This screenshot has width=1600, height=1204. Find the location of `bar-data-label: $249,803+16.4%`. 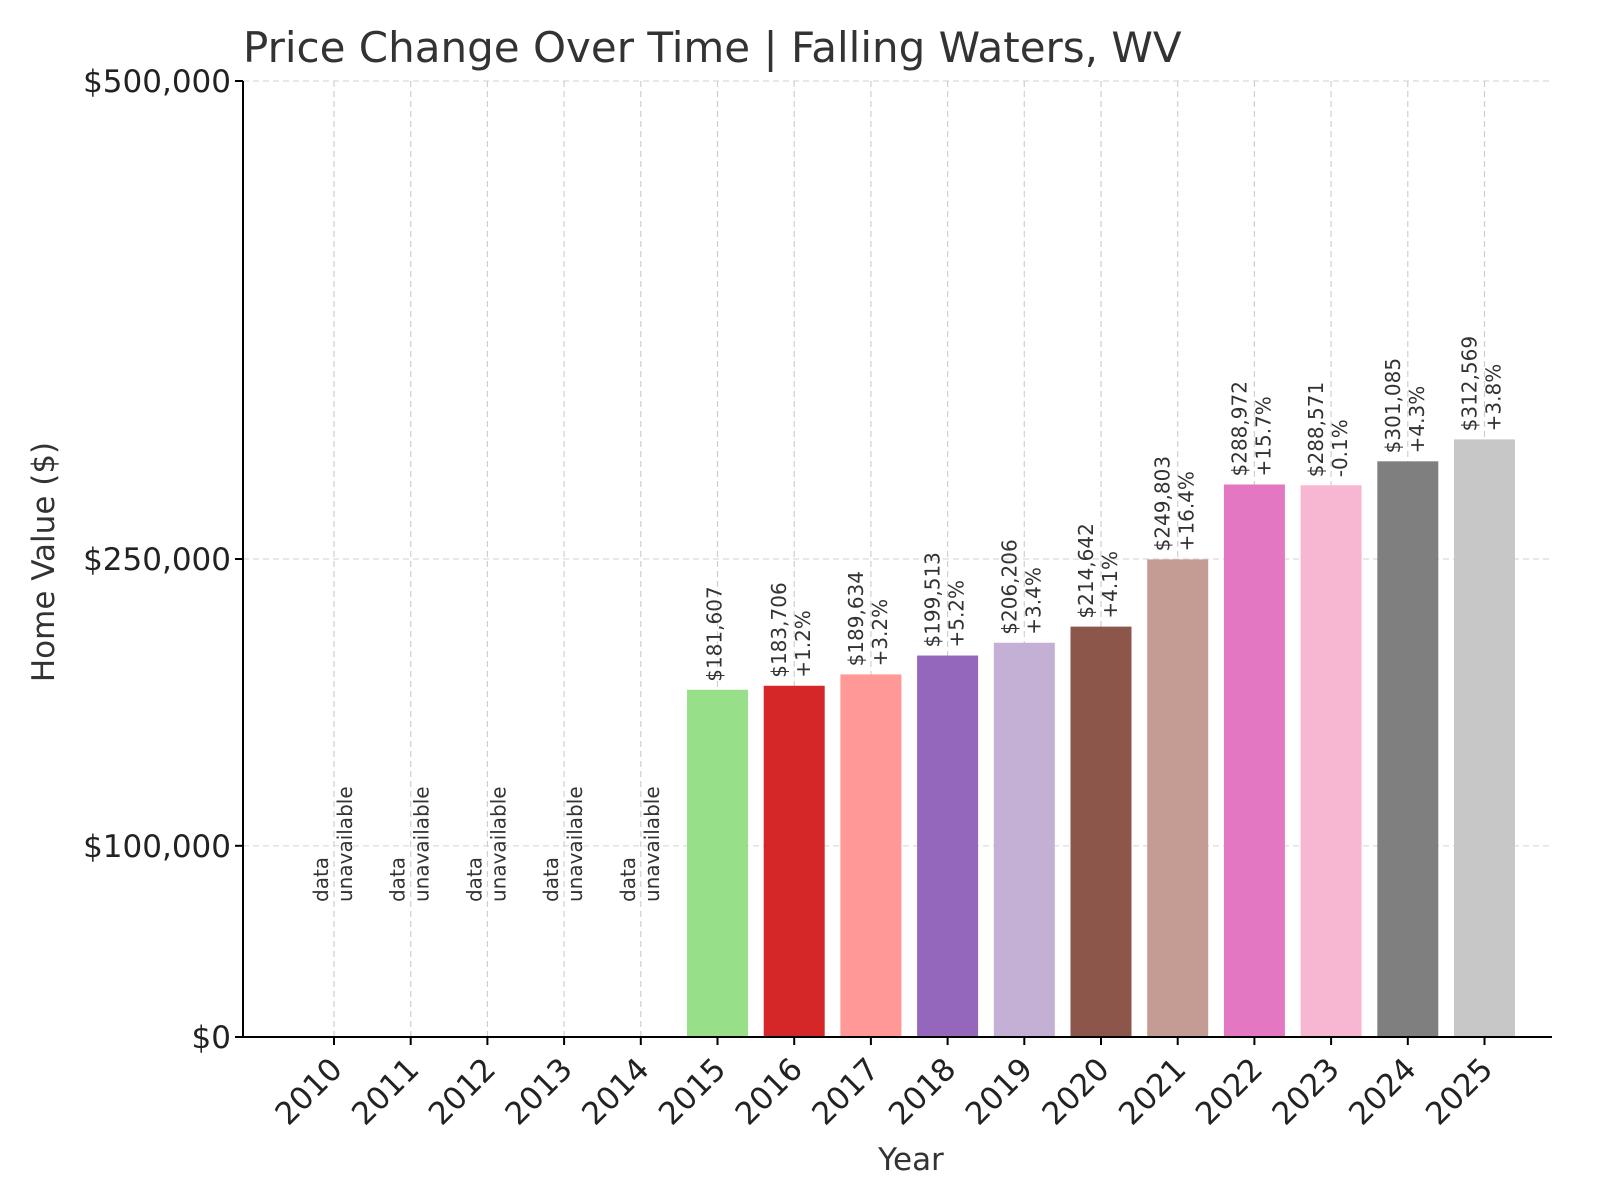

bar-data-label: $249,803+16.4% is located at coordinates (1175, 503).